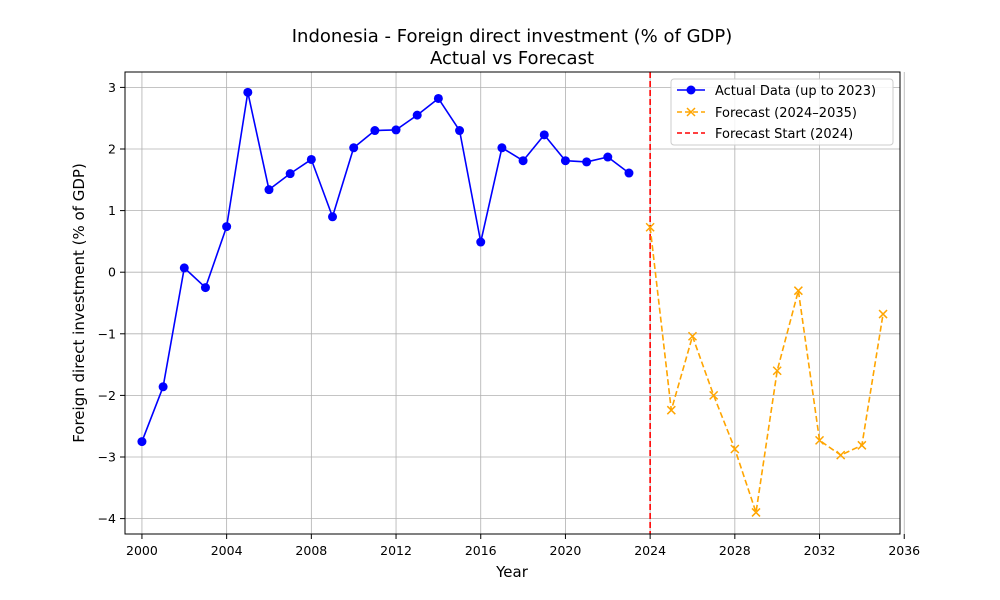 This screenshot has width=1000, height=600. What do you see at coordinates (512, 58) in the screenshot?
I see `chart-subtitle: Actual vs Forecast` at bounding box center [512, 58].